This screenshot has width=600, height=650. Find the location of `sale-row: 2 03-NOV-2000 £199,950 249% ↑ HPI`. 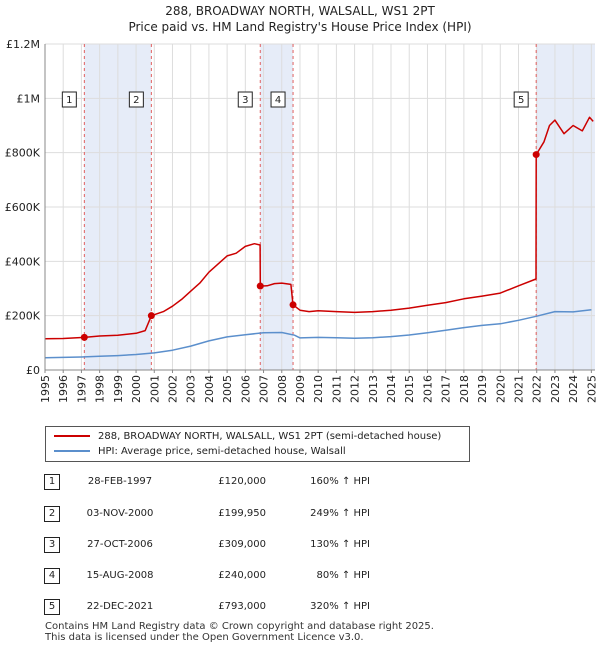

sale-row: 2 03-NOV-2000 £199,950 249% ↑ HPI is located at coordinates (207, 514).